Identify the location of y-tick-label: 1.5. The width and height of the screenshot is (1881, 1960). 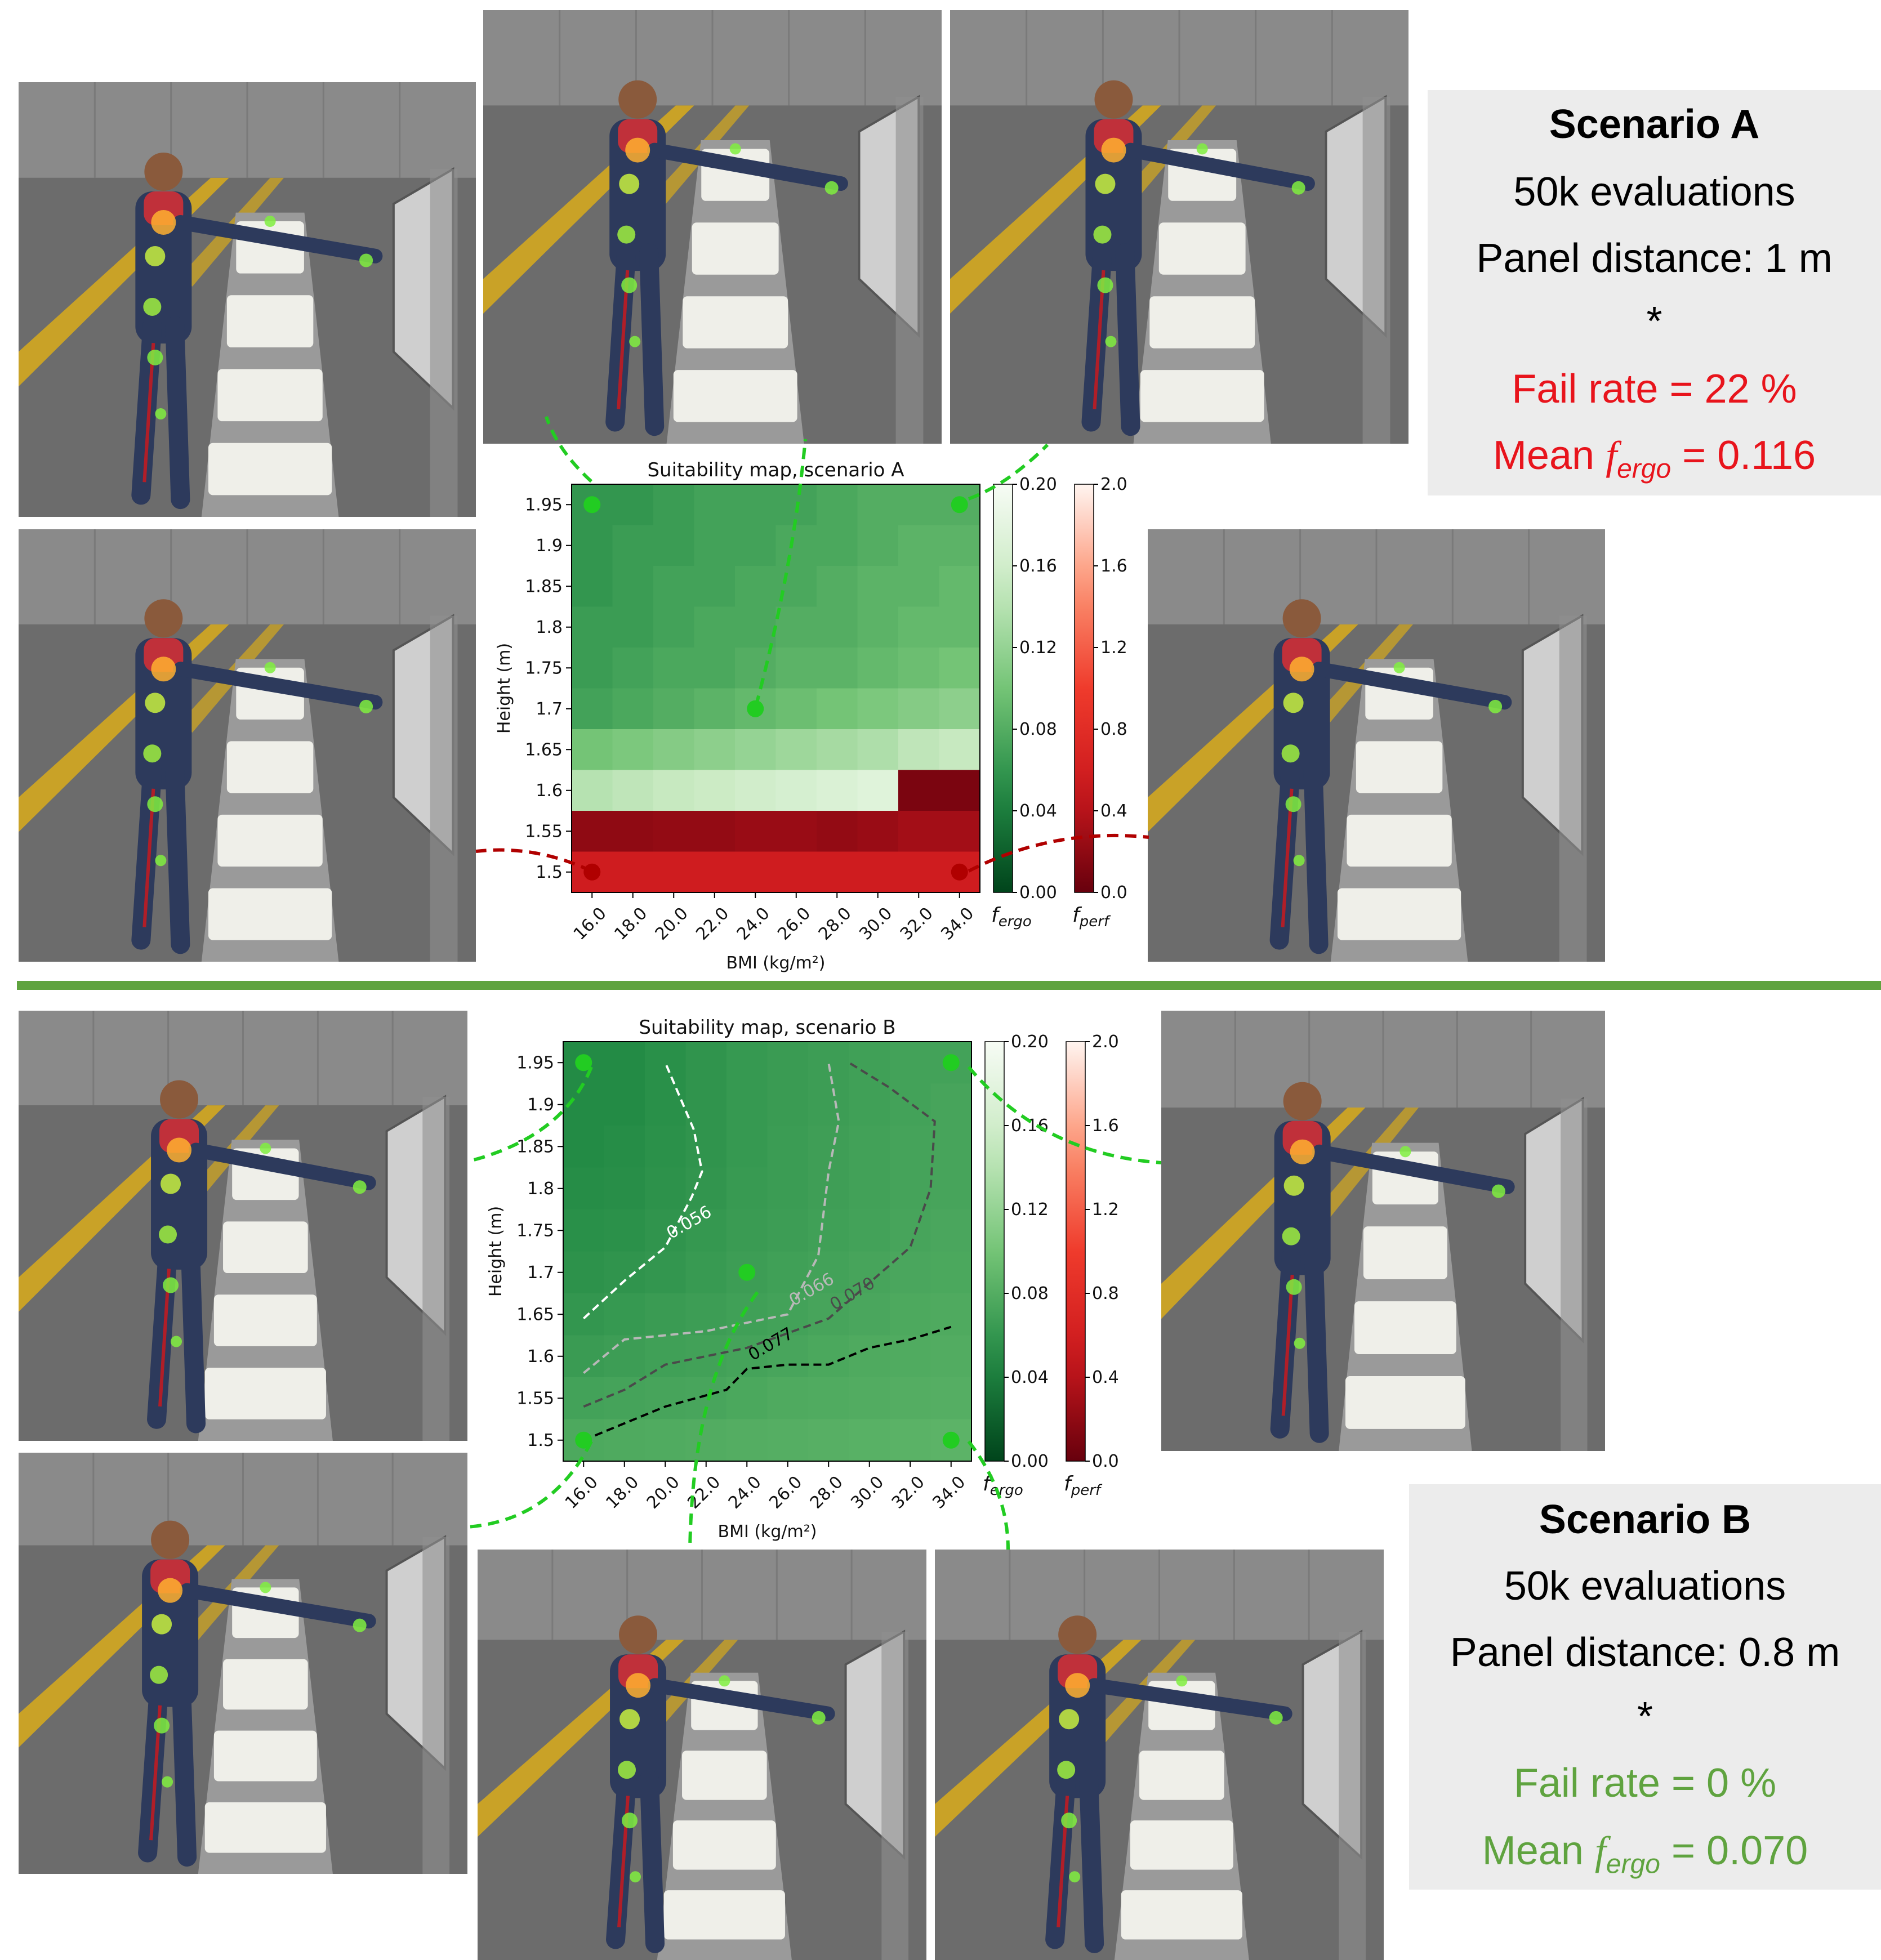
(540, 1440).